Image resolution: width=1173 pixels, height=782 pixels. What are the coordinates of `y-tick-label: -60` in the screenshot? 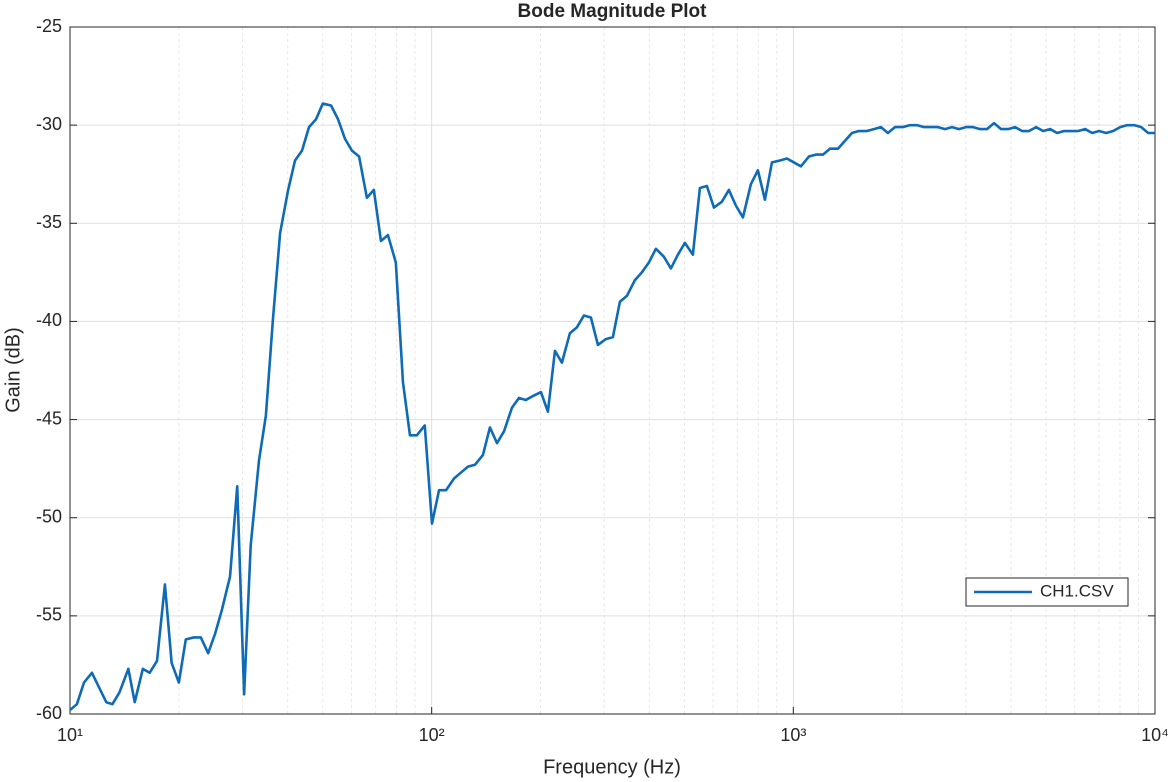 It's located at (49, 713).